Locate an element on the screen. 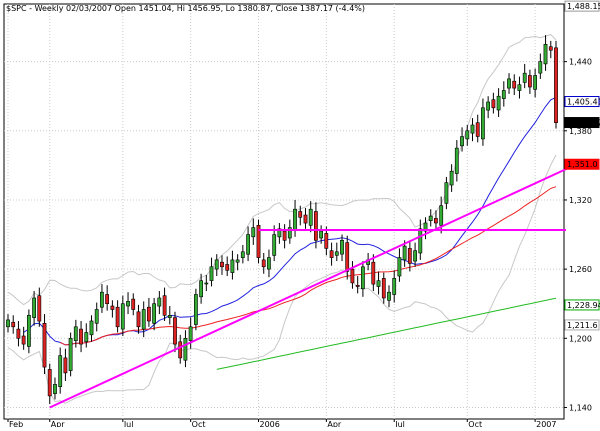  price-tag-label: 1,351.0 is located at coordinates (582, 164).